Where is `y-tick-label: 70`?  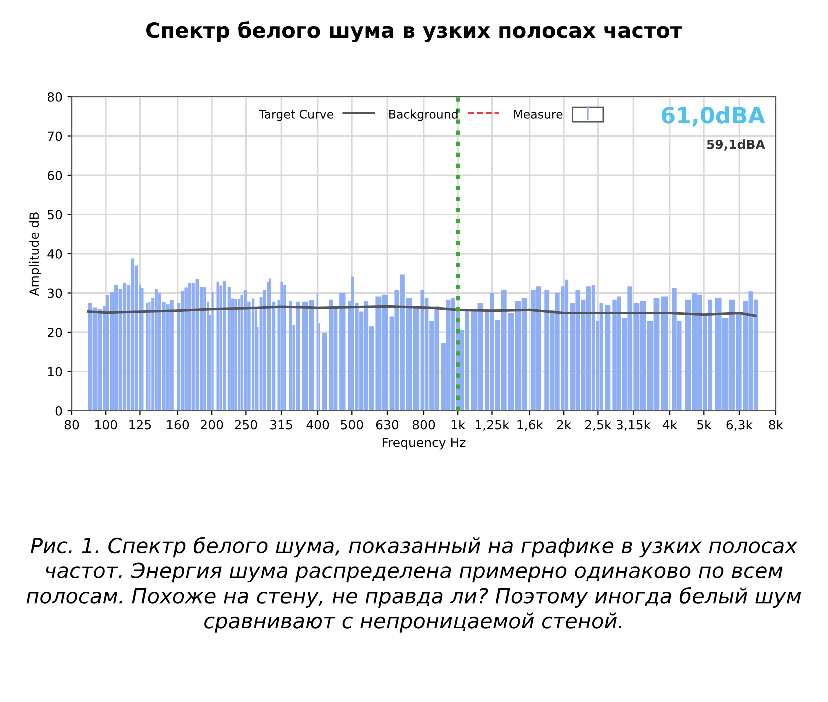
y-tick-label: 70 is located at coordinates (55, 137).